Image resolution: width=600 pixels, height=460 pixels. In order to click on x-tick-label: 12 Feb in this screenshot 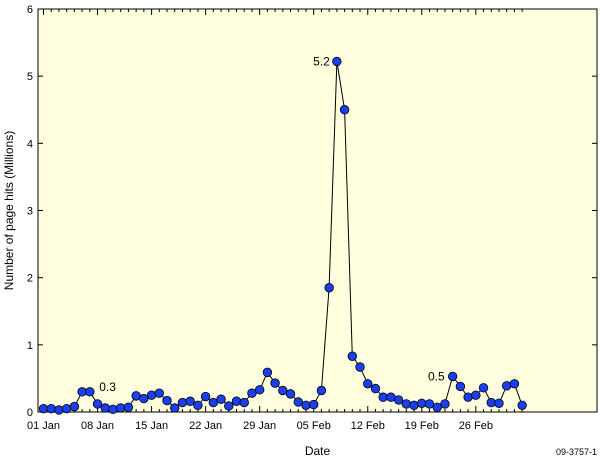, I will do `click(368, 426)`.